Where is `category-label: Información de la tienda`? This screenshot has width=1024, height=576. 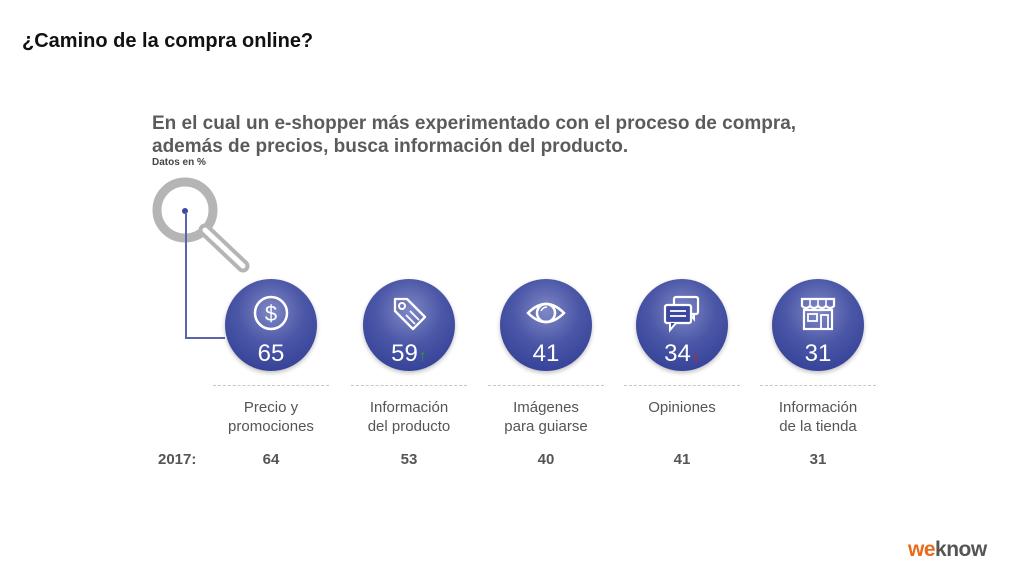
category-label: Información de la tienda is located at coordinates (818, 417).